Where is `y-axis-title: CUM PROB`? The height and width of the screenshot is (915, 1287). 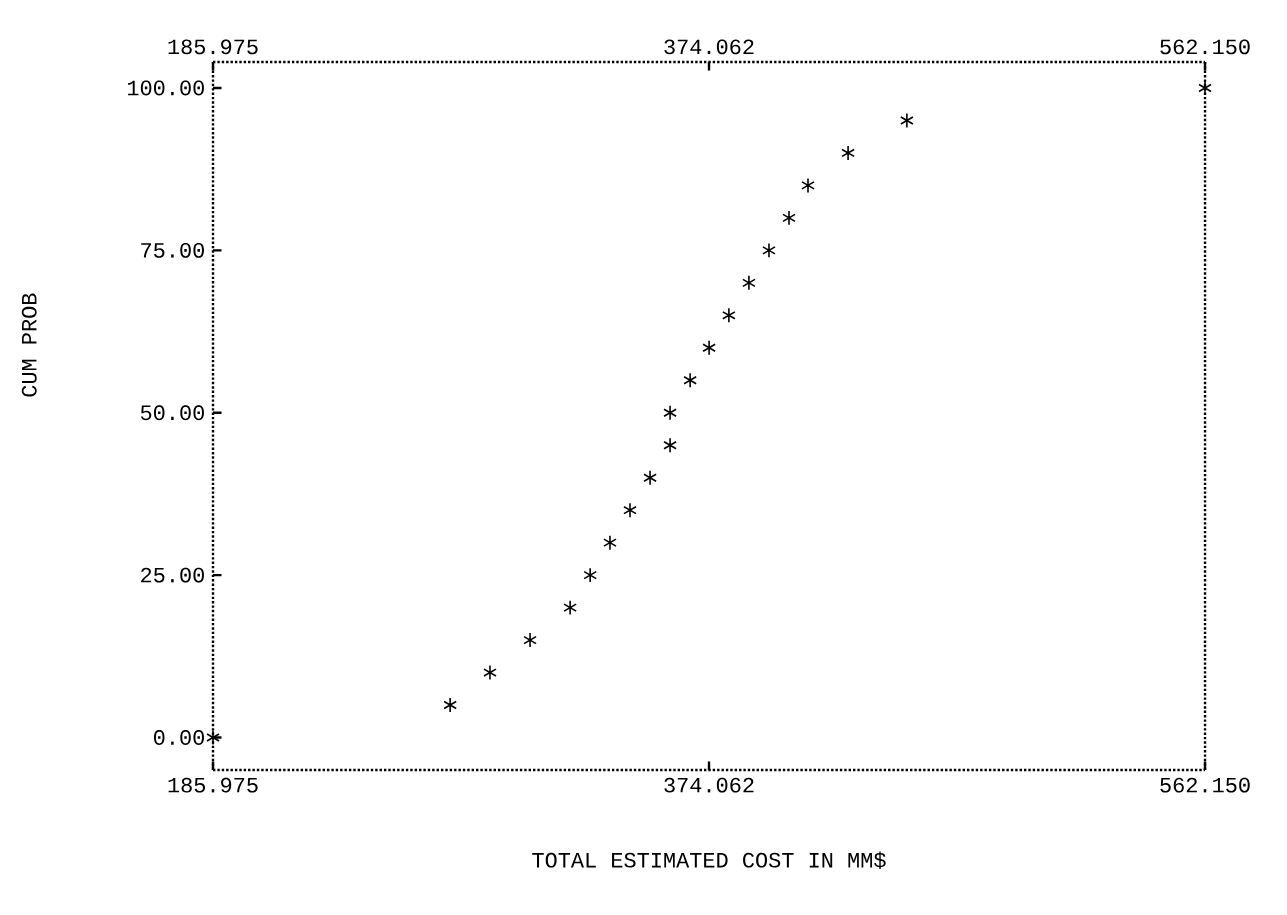
y-axis-title: CUM PROB is located at coordinates (29, 345).